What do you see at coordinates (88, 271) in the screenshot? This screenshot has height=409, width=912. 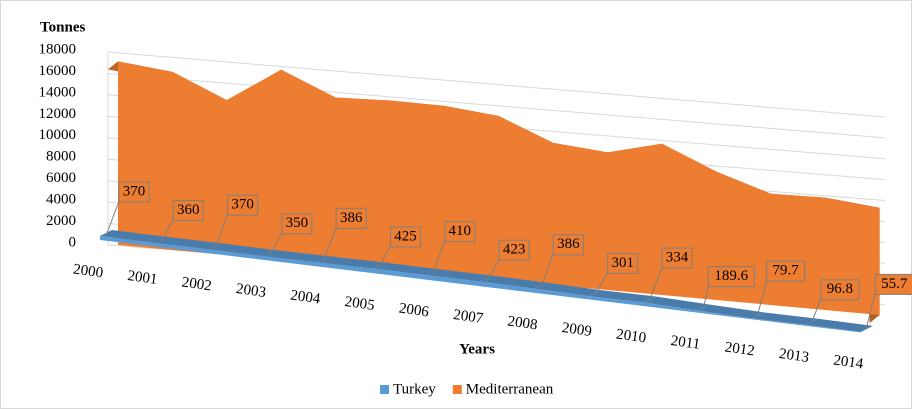 I see `x-tick-label: 2000` at bounding box center [88, 271].